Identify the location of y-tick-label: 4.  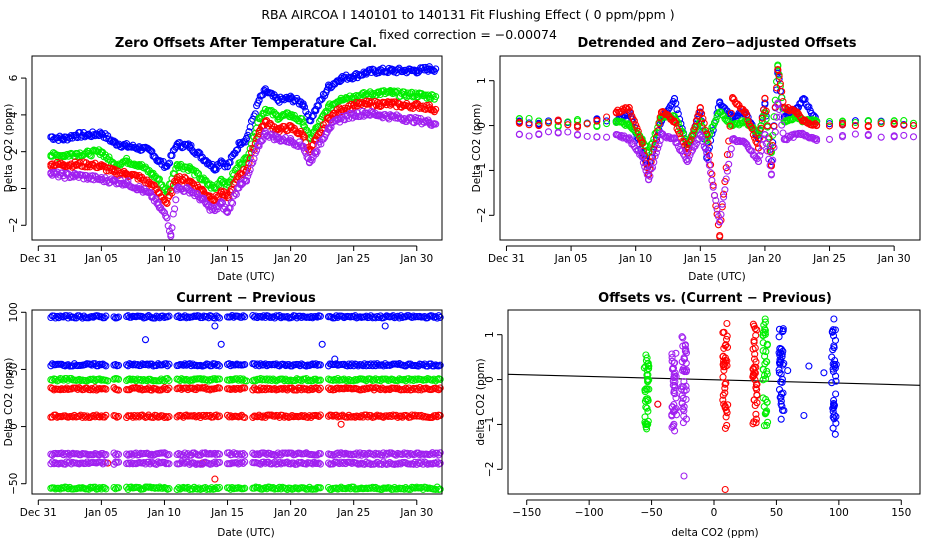
(14, 114).